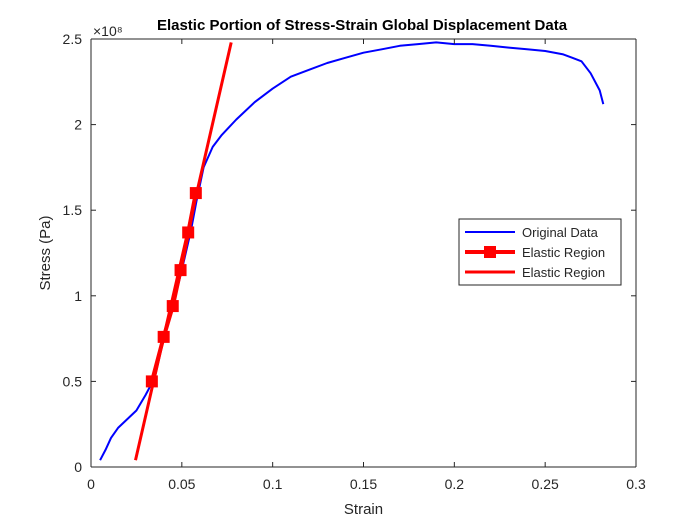 This screenshot has width=700, height=530. I want to click on x-tick-label: 0.05, so click(181, 484).